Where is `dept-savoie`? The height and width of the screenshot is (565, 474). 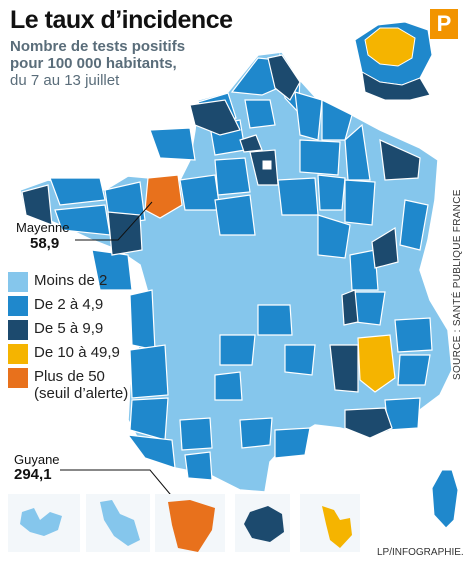 dept-savoie is located at coordinates (413, 335).